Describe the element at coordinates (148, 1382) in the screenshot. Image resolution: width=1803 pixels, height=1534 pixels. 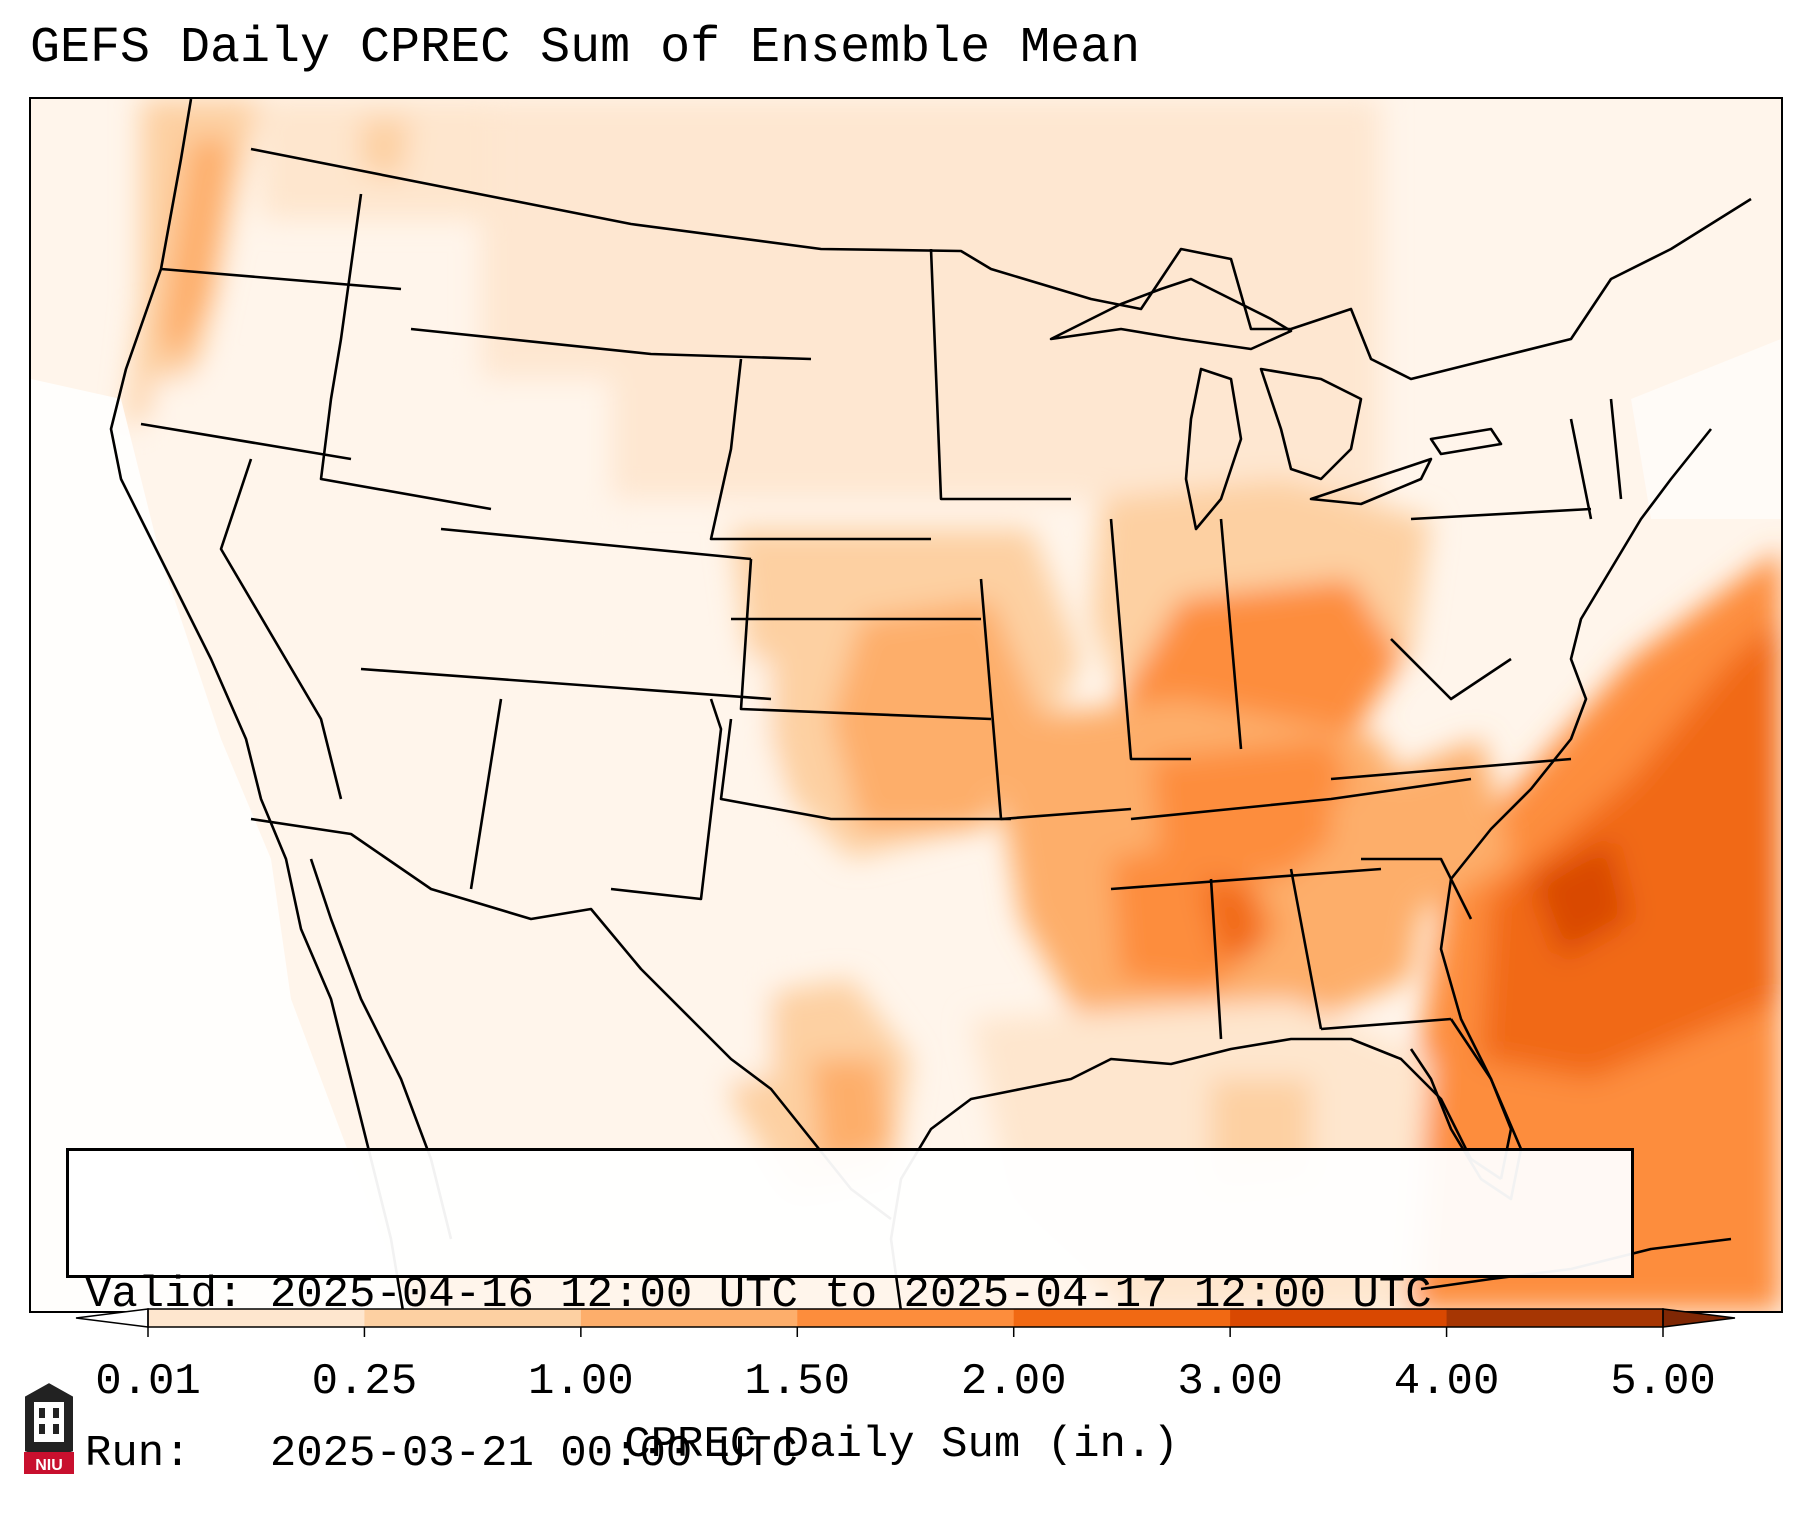
I see `colorbar-tick-label: 0.01` at that location.